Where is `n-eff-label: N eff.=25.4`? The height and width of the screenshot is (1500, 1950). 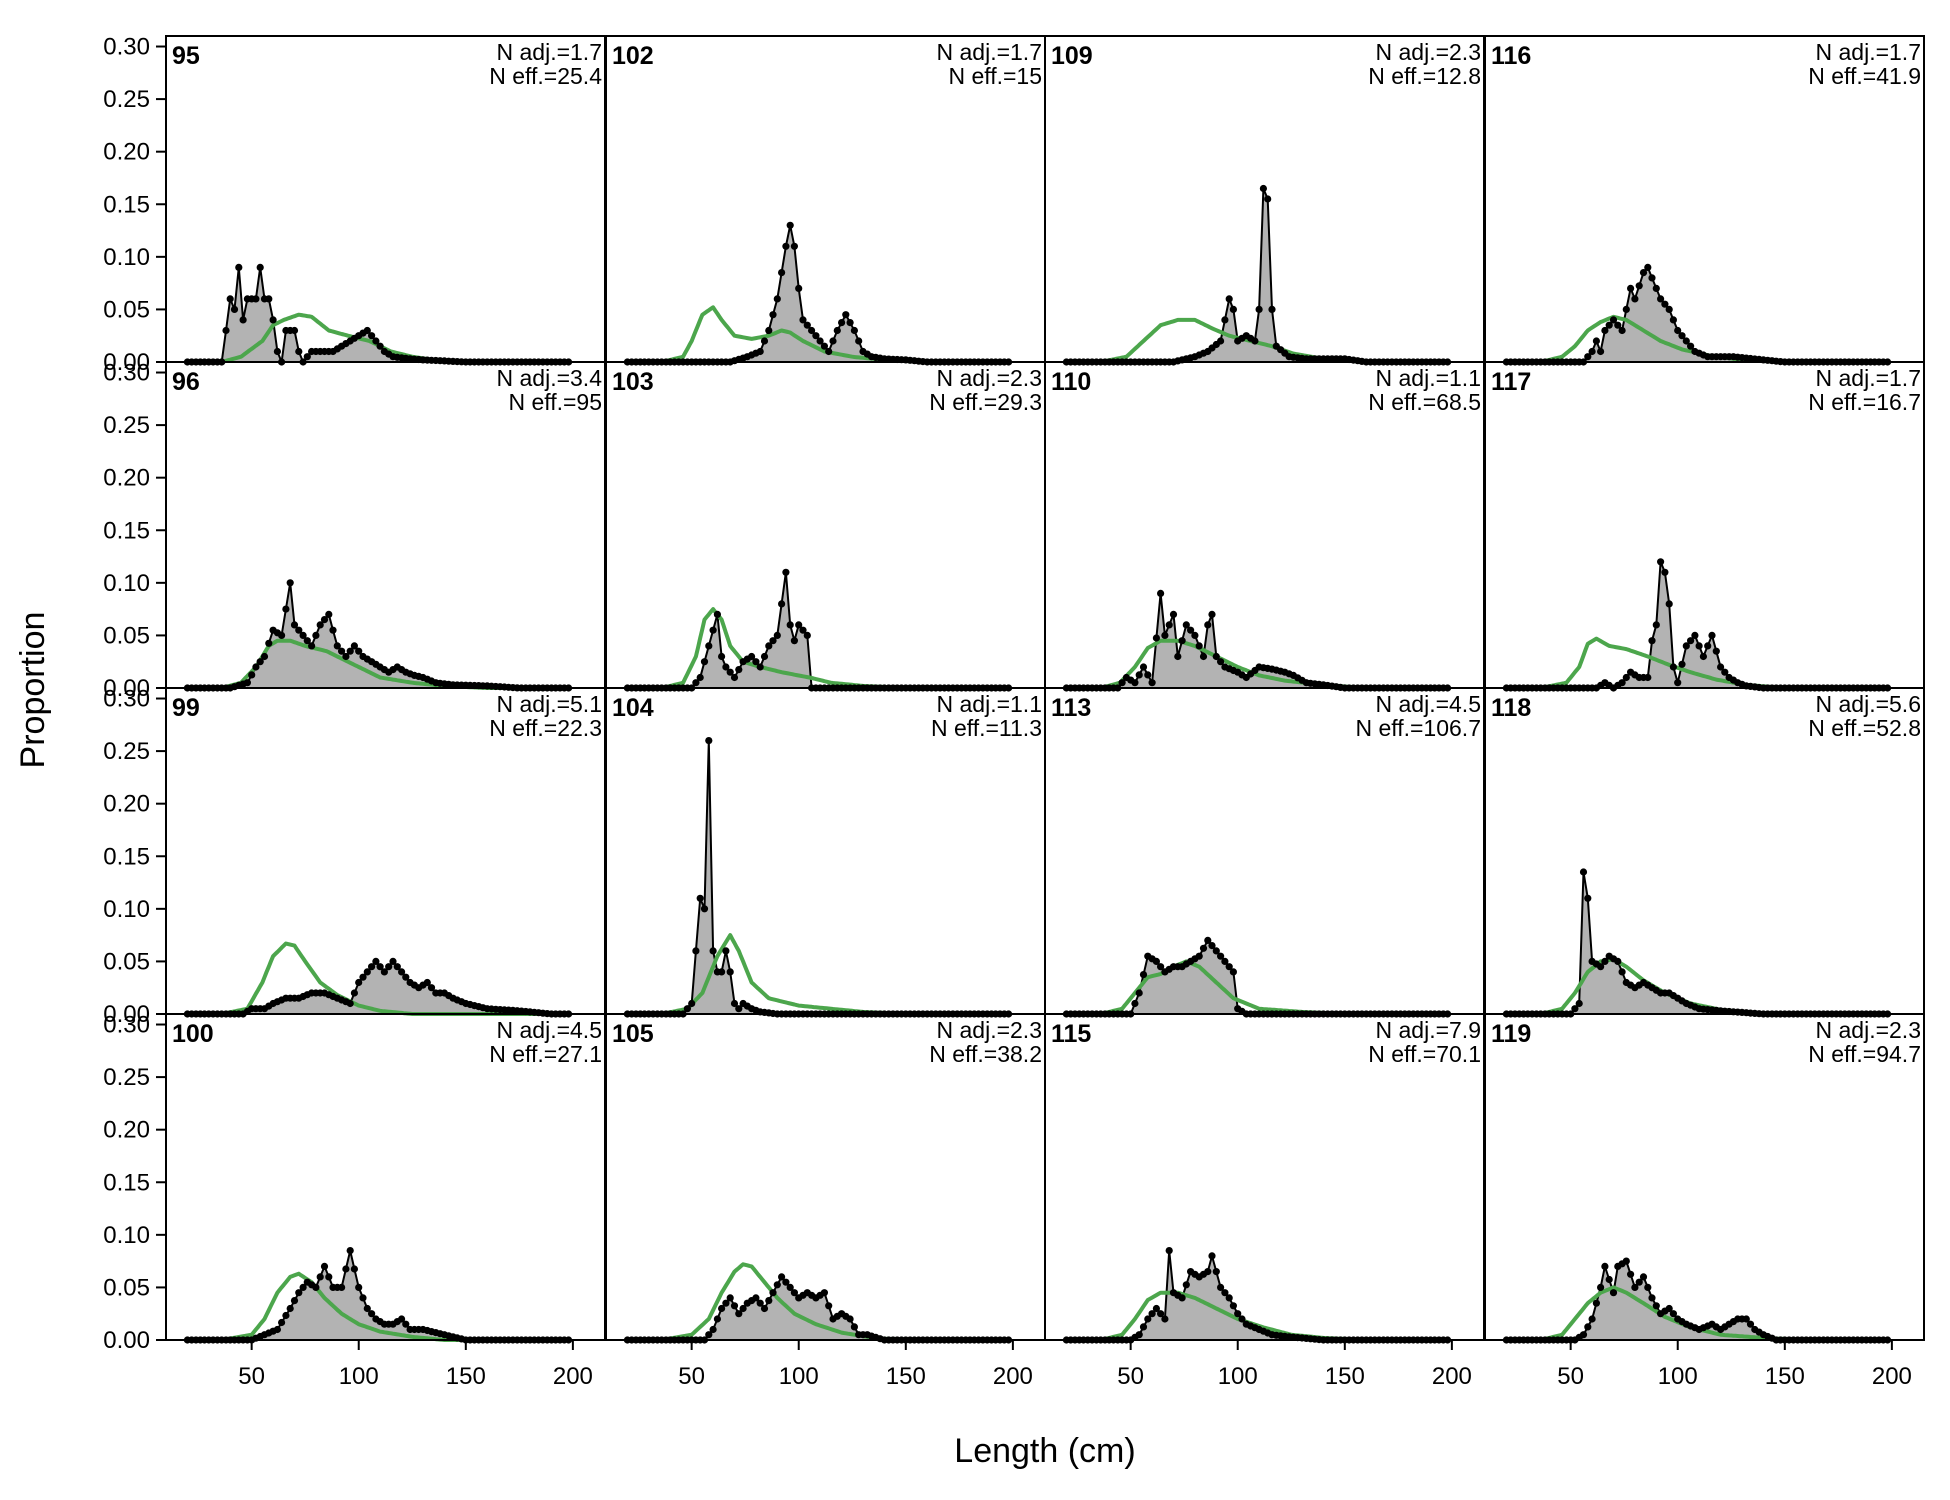 n-eff-label: N eff.=25.4 is located at coordinates (545, 76).